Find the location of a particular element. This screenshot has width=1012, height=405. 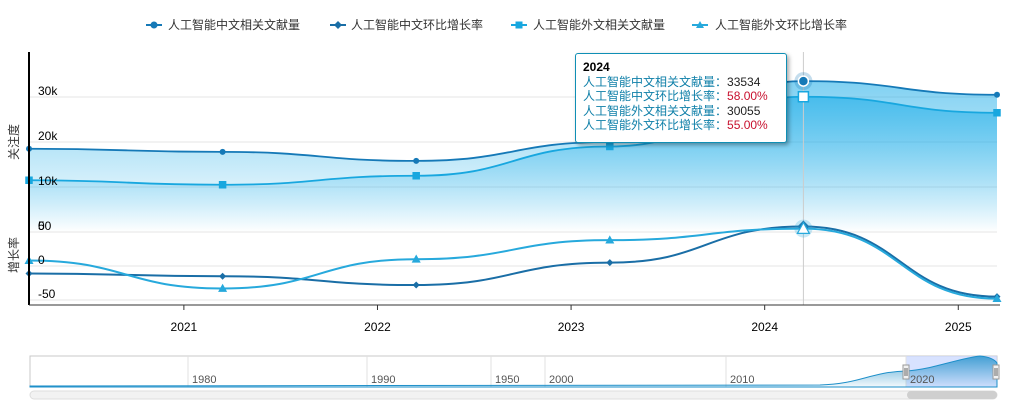

legend-label-cn-volume: 人工智能中文相关文献量 is located at coordinates (234, 24).